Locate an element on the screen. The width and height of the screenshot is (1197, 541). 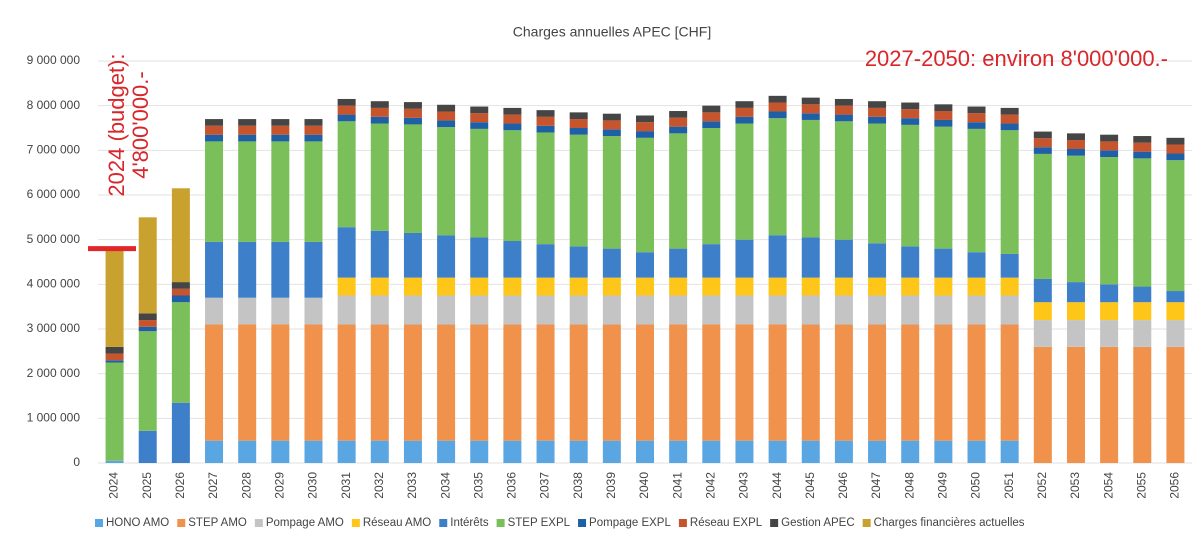
x-tick-label: 2053 is located at coordinates (1075, 485).